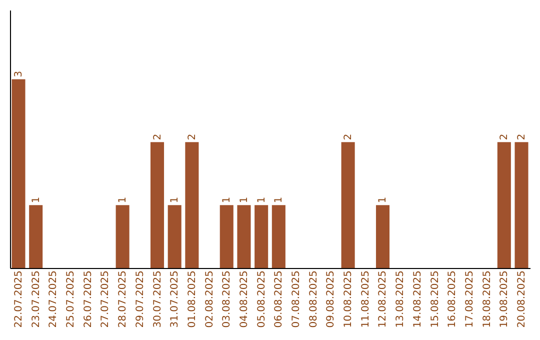 The image size is (540, 340). Describe the element at coordinates (418, 299) in the screenshot. I see `x-tick-label: 14.08.2025` at that location.